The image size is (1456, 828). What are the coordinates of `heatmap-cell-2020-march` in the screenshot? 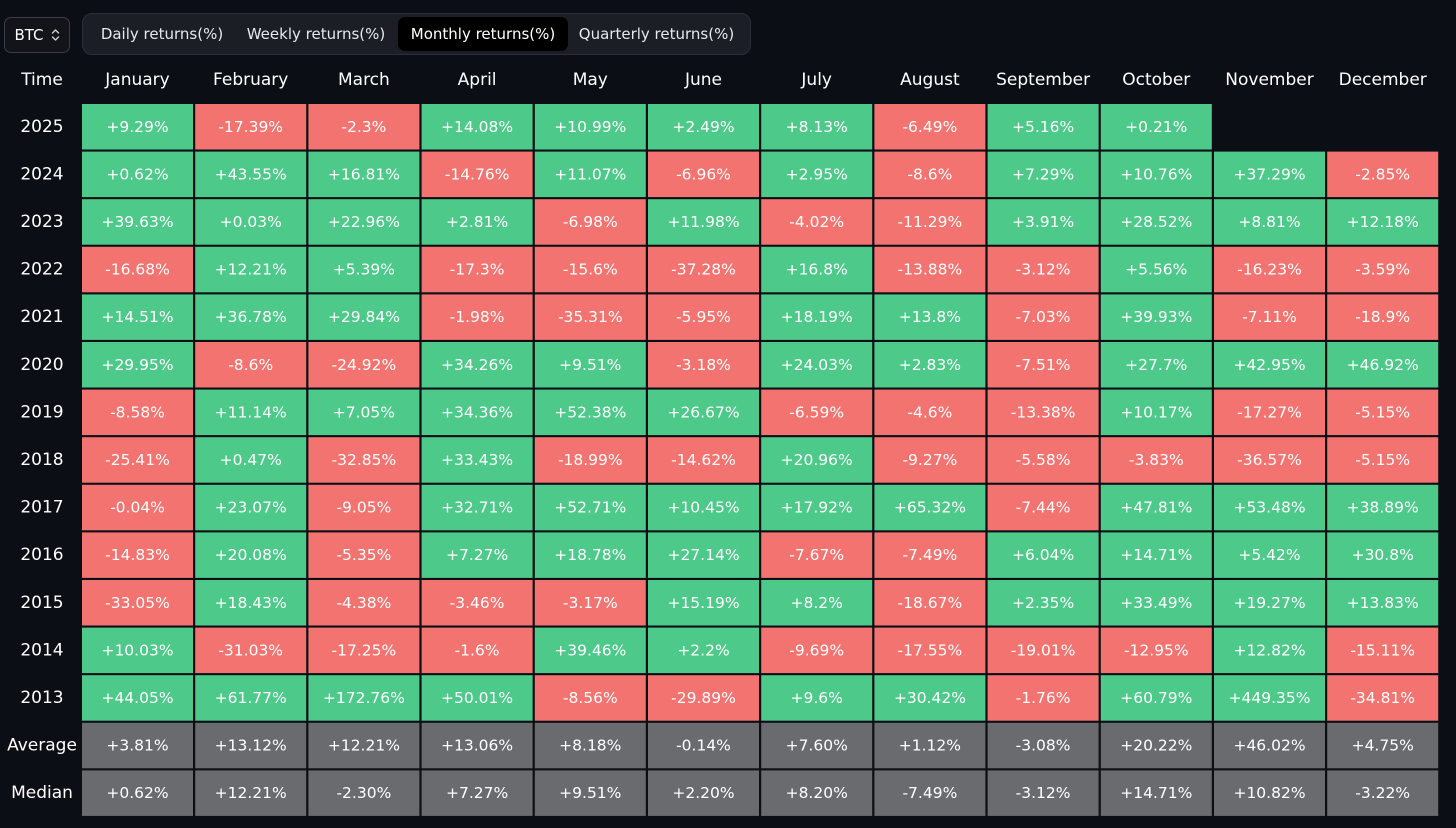 It's located at (364, 365).